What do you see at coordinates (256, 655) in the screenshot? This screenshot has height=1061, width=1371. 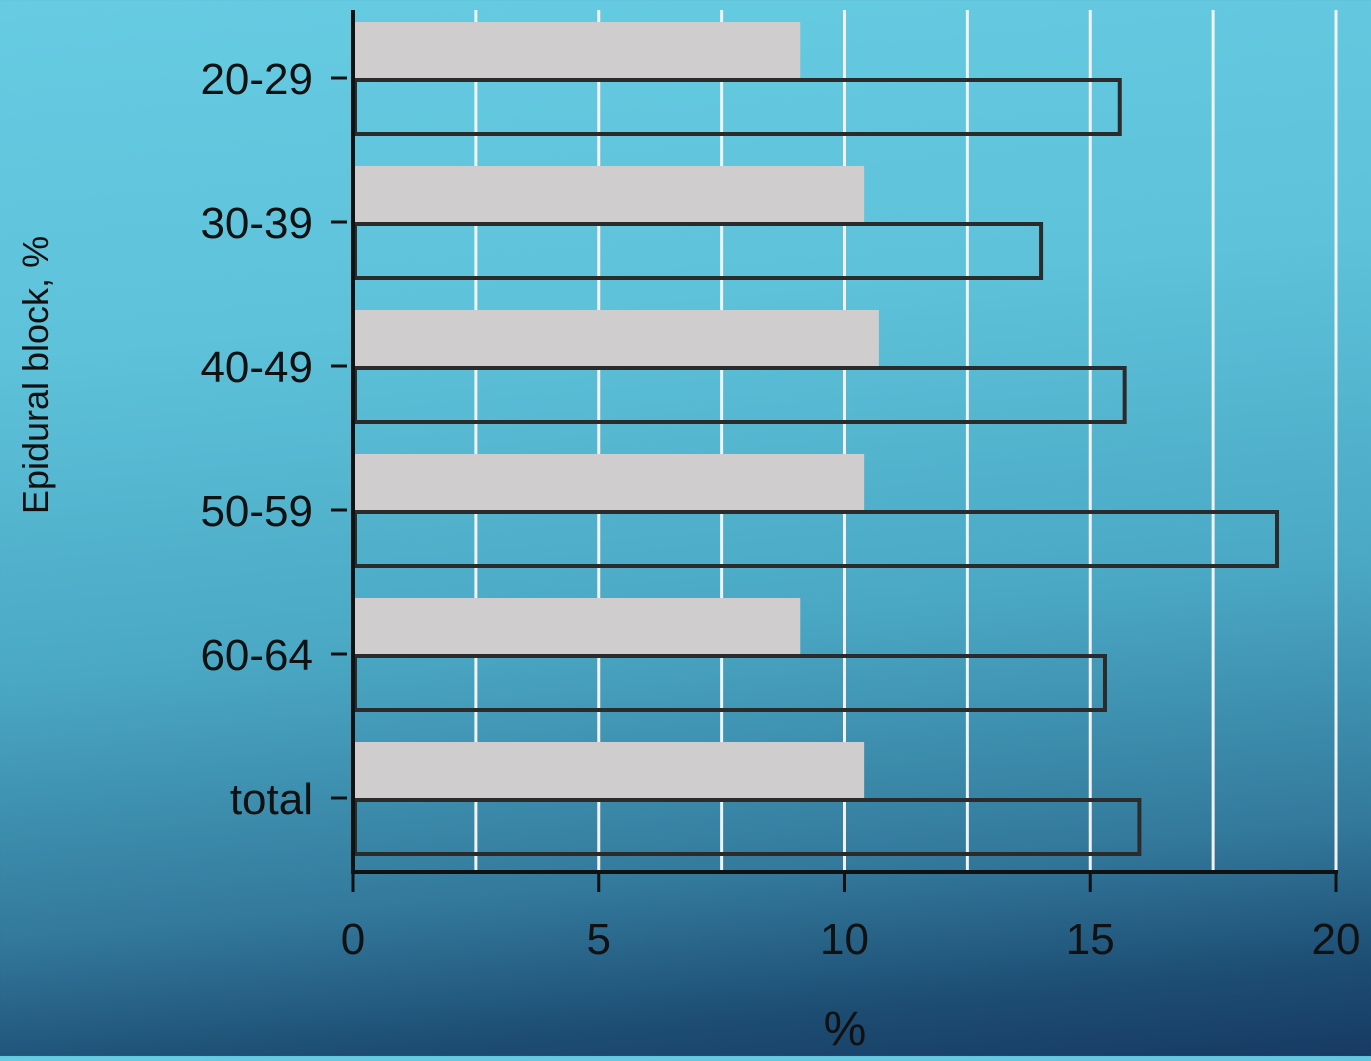 I see `y-tick-label-60-64: 60-64` at bounding box center [256, 655].